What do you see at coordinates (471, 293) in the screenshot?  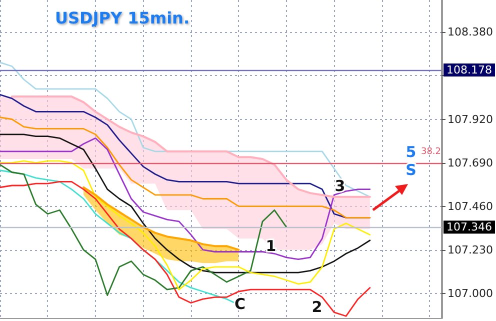 I see `y-tick-label: 107.000` at bounding box center [471, 293].